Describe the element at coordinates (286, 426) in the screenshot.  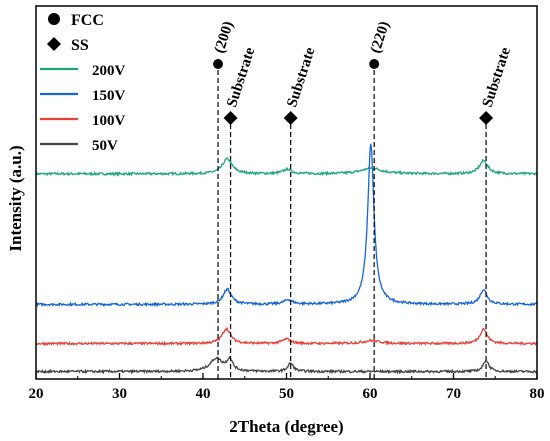
I see `x-axis-label: 2Theta (degree)` at that location.